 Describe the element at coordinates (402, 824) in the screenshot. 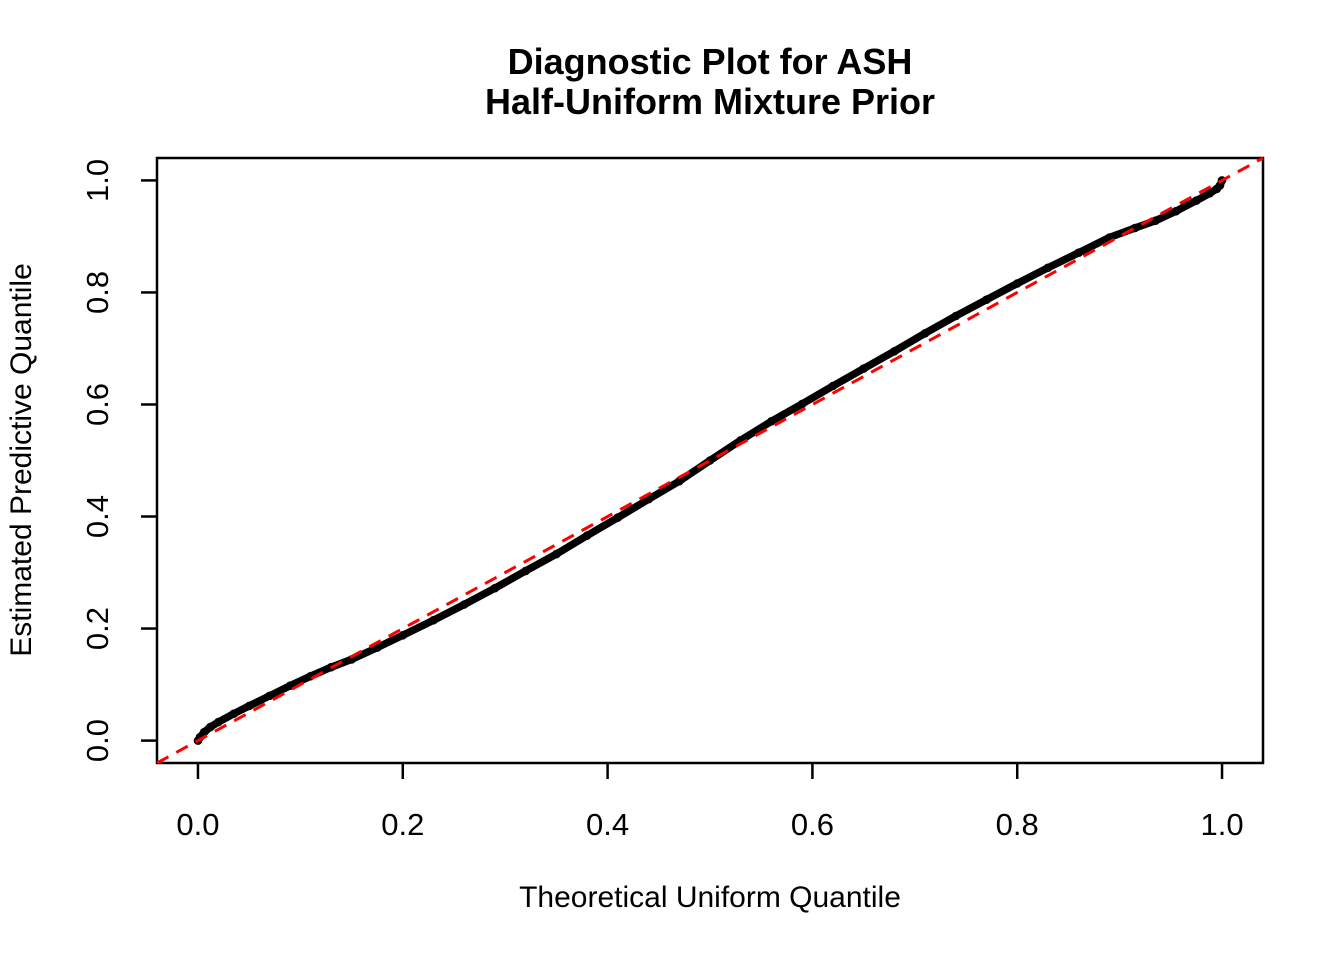

I see `x-axis-tick-label: 0.2` at that location.